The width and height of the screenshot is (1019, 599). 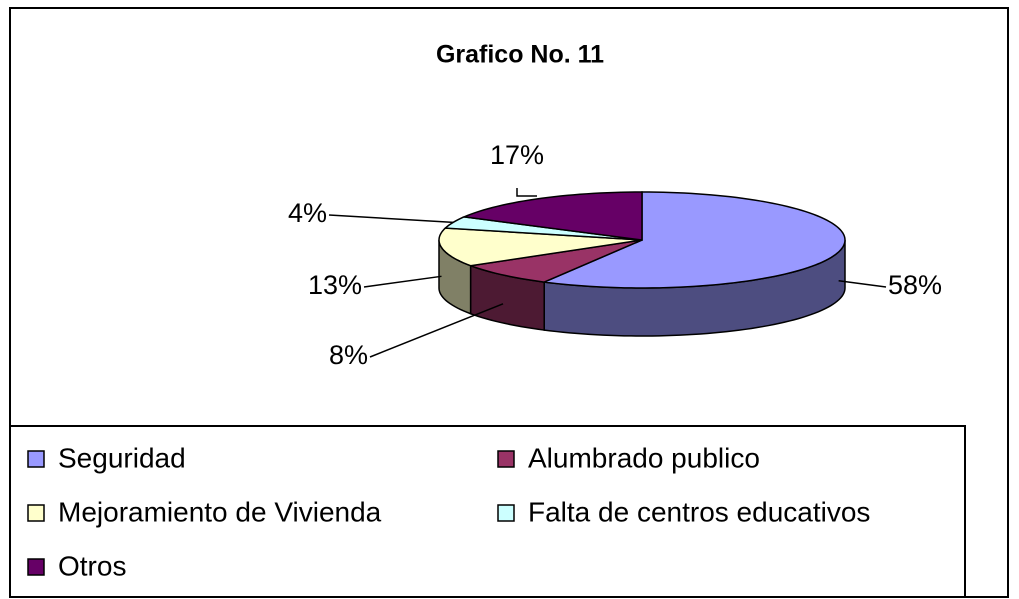 What do you see at coordinates (520, 55) in the screenshot?
I see `chart-title: Grafico No. 11` at bounding box center [520, 55].